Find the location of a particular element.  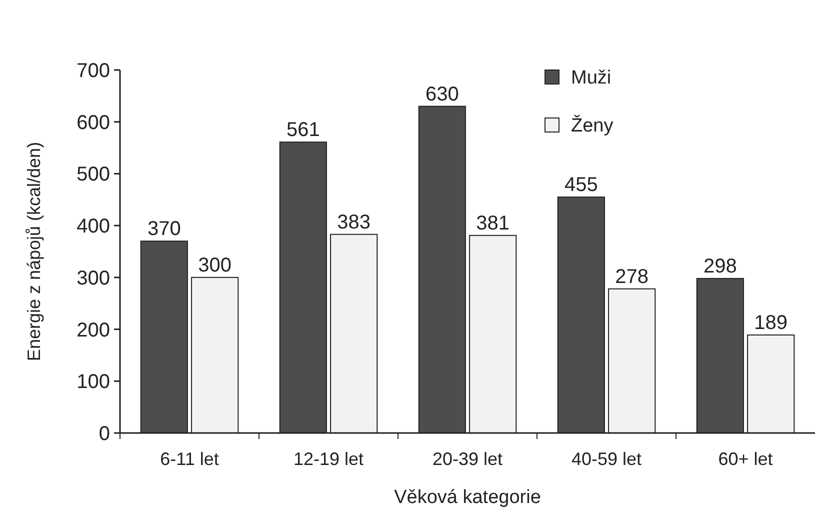

y-tick-label: 200 is located at coordinates (93, 330).